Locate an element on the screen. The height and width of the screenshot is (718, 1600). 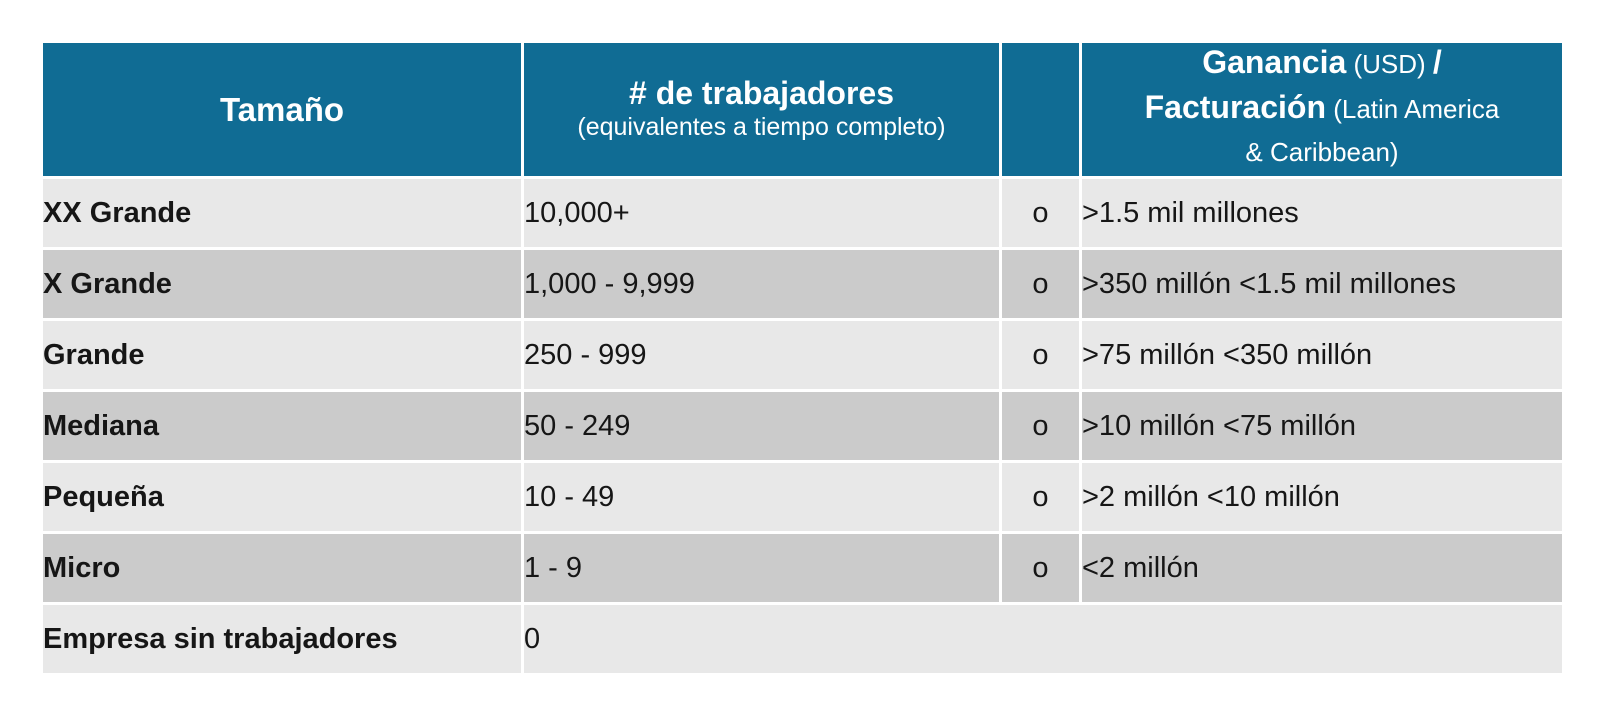
workers-cell: 1,000 - 9,999 is located at coordinates (761, 284).